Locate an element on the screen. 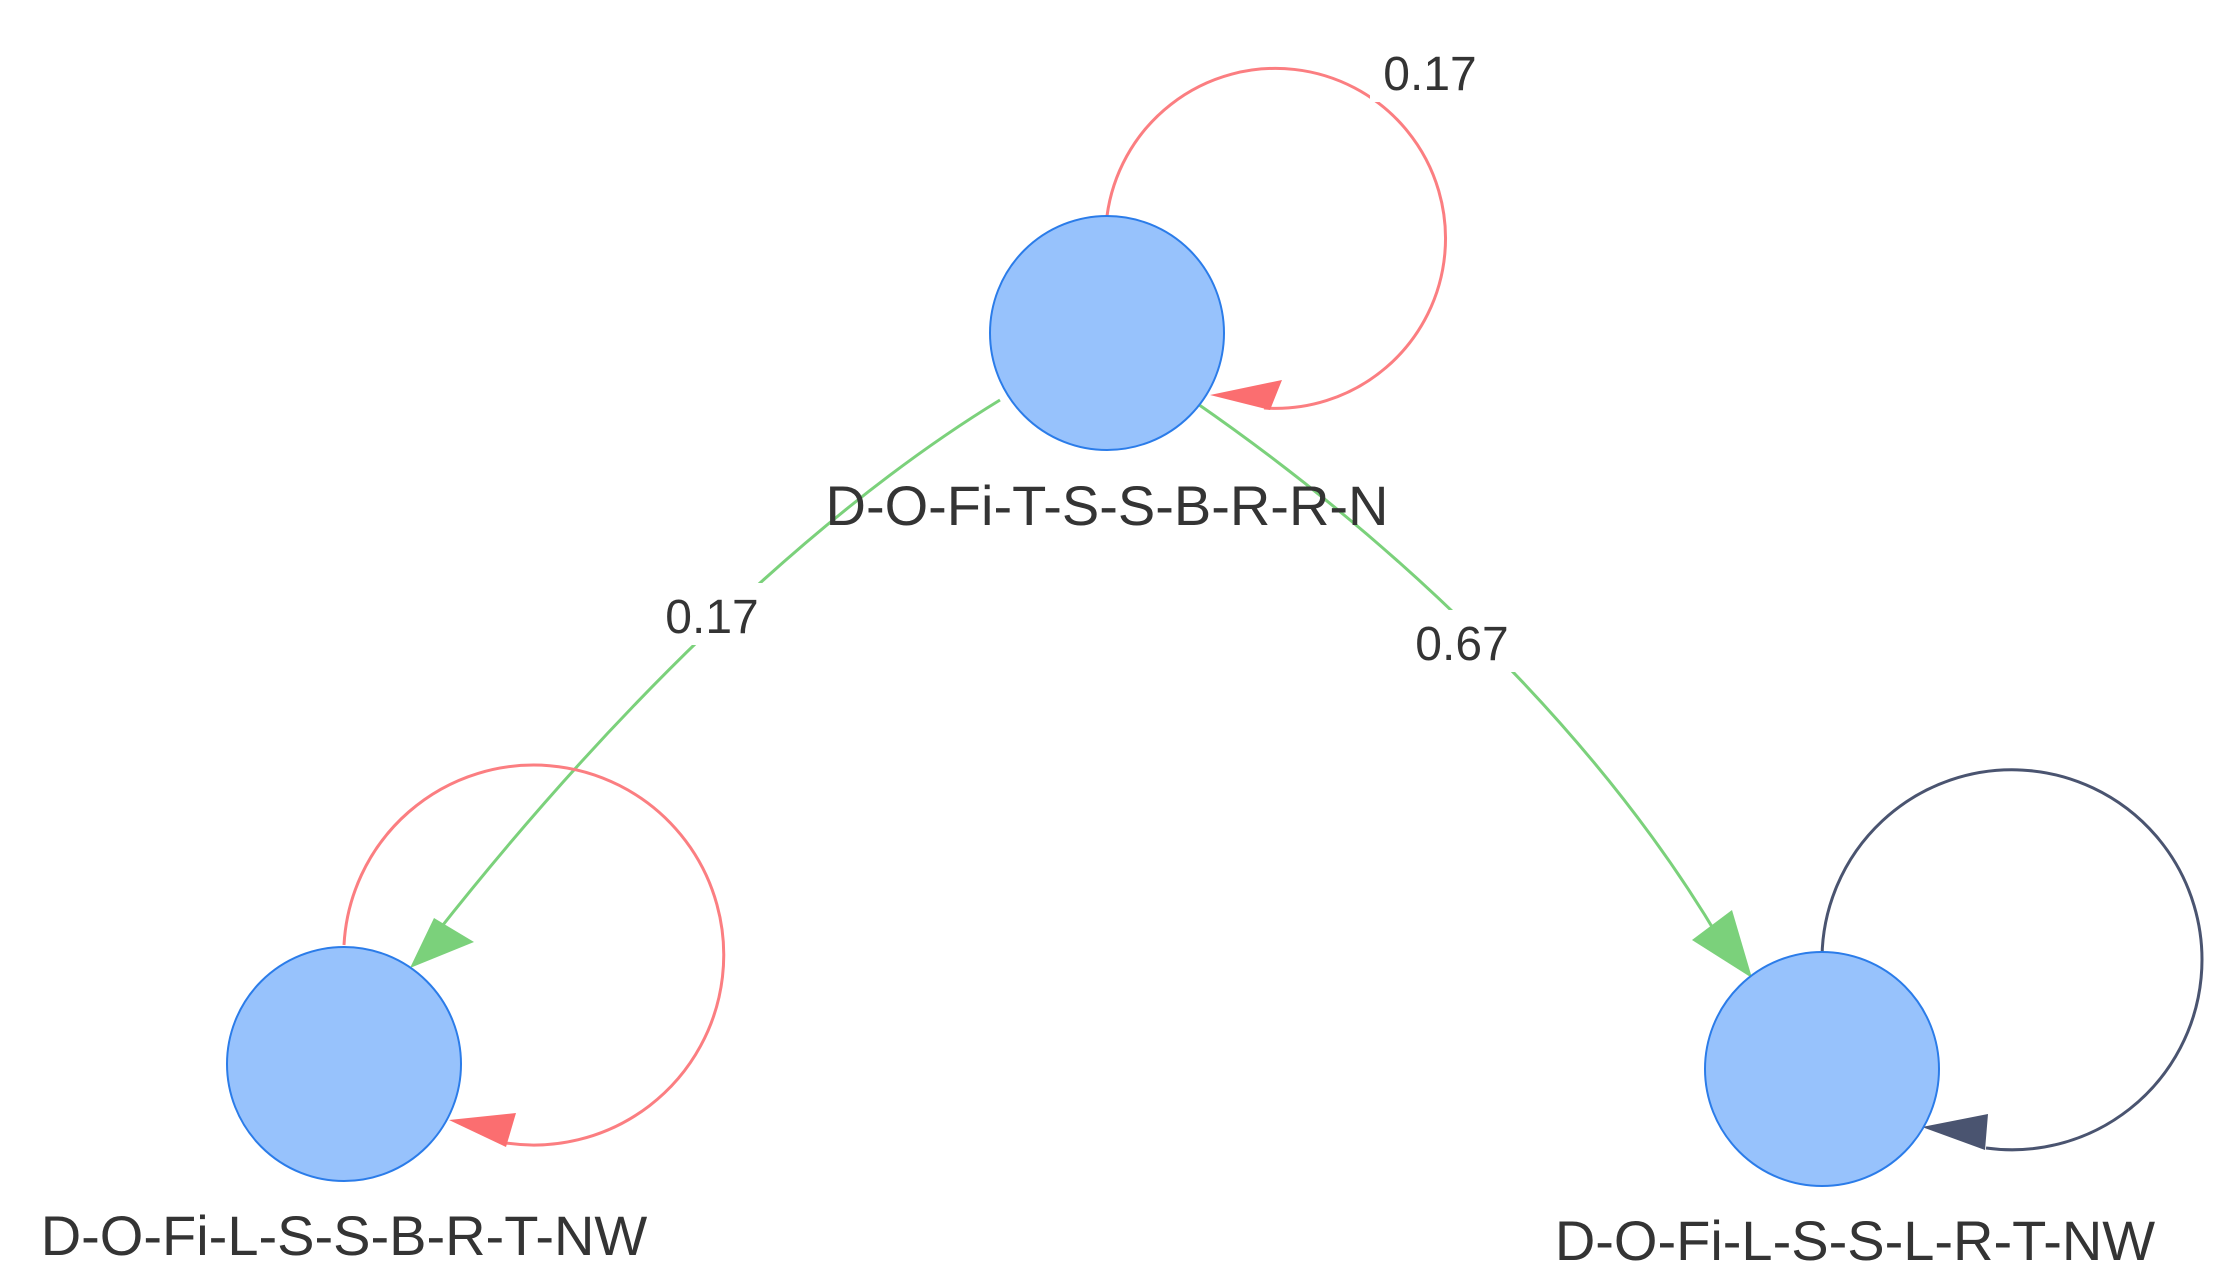  node-right: D-O-Fi-L-S-S-L-R-T-NW is located at coordinates (1855, 1111).